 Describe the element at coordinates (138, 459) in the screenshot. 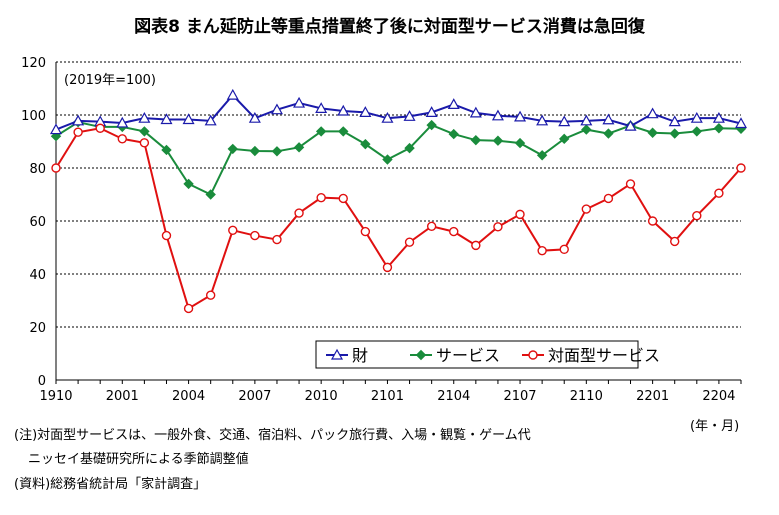

I see `note-line-2: ニッセイ基礎研究所による季節調整値` at that location.